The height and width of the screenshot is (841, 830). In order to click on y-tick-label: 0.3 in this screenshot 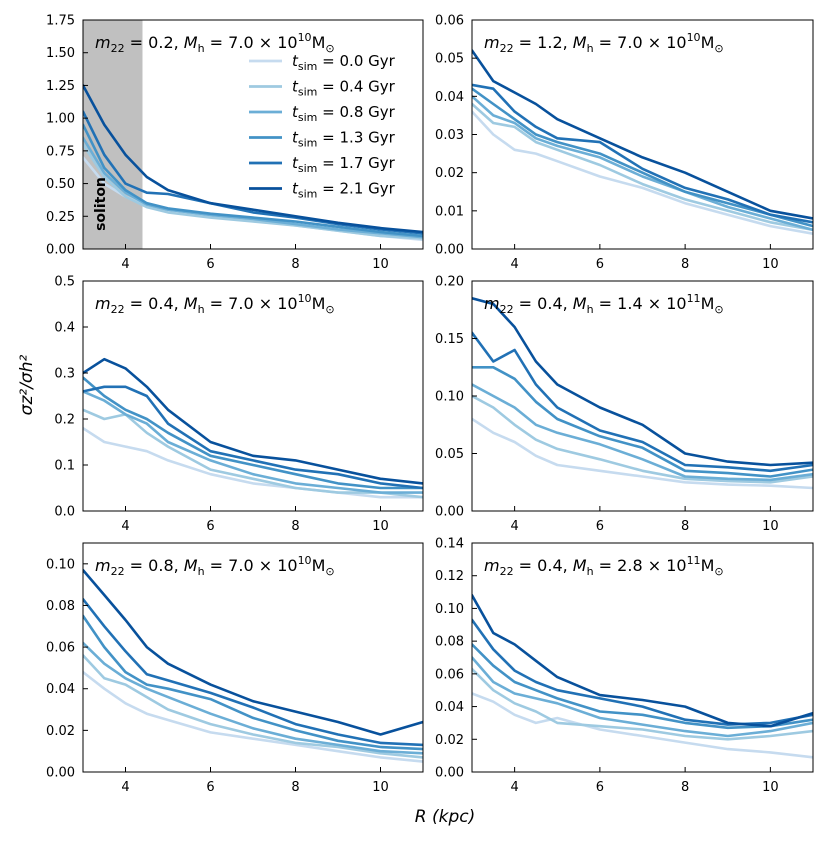, I will do `click(64, 374)`.